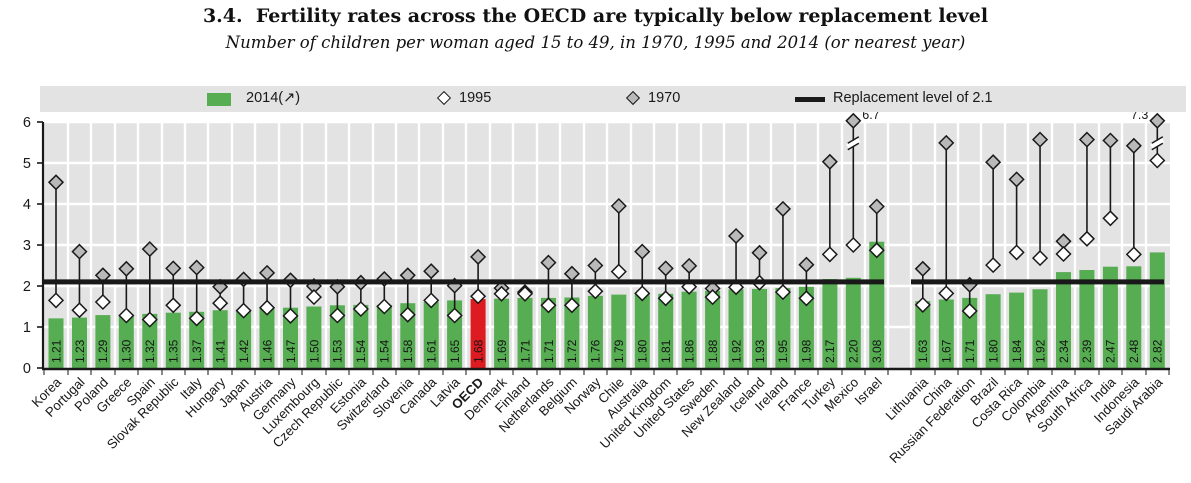  I want to click on country-column-Japan: 1.42, so click(244, 338).